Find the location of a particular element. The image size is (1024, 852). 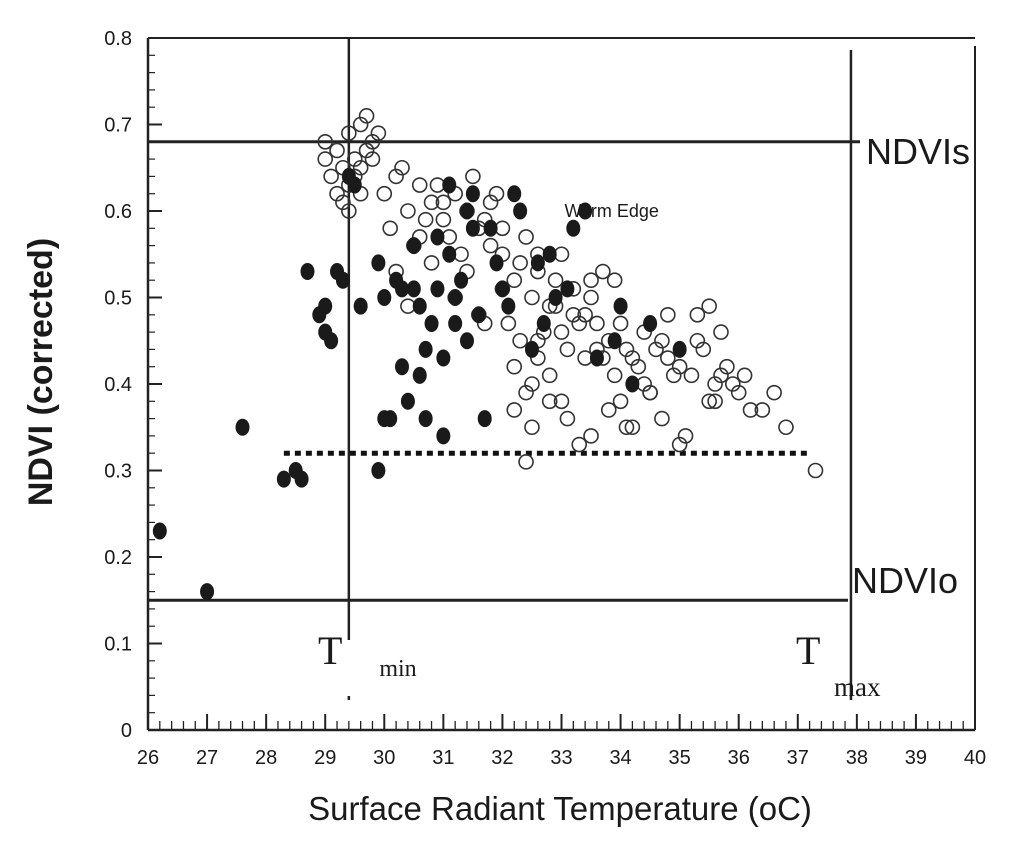

x-tick-label: 26 is located at coordinates (148, 758).